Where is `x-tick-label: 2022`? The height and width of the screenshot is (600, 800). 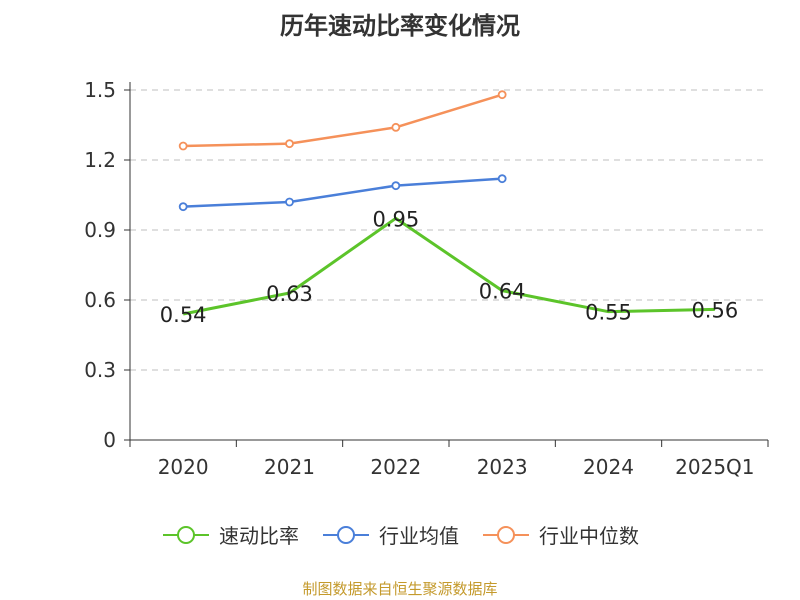 x-tick-label: 2022 is located at coordinates (395, 467).